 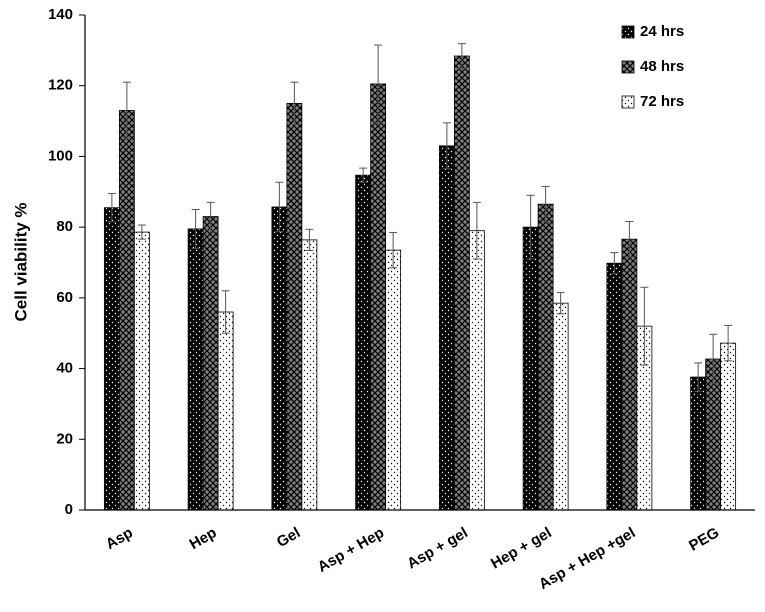 I want to click on y-tick-label: 80, so click(x=64, y=226).